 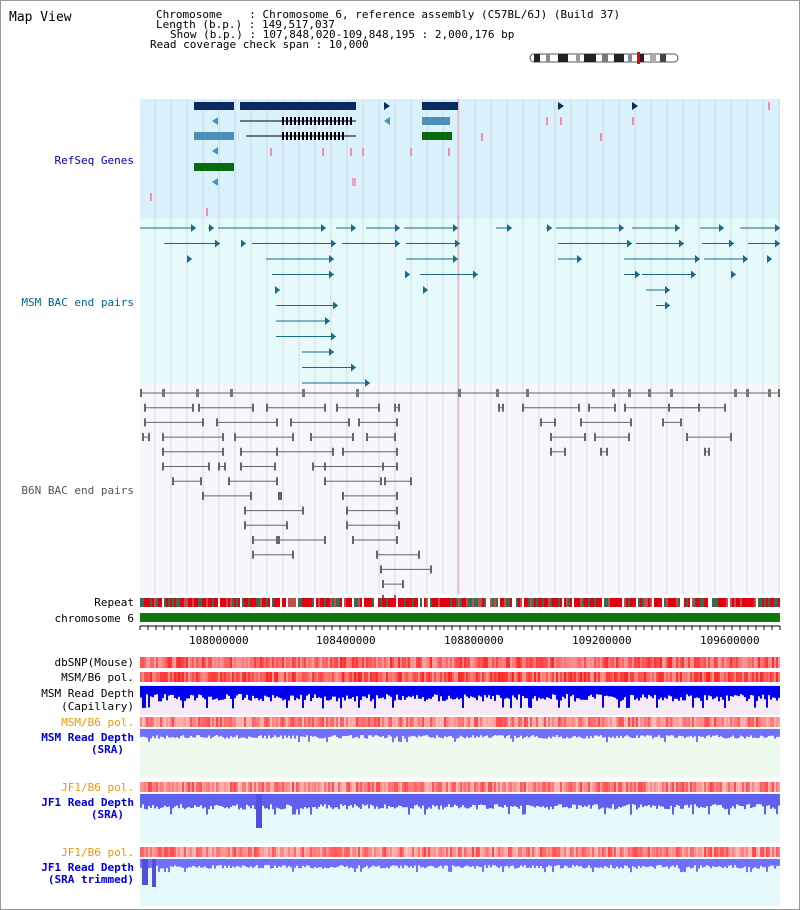 I want to click on msm-b6-pol-label: MSM/B6 pol., so click(x=97, y=677).